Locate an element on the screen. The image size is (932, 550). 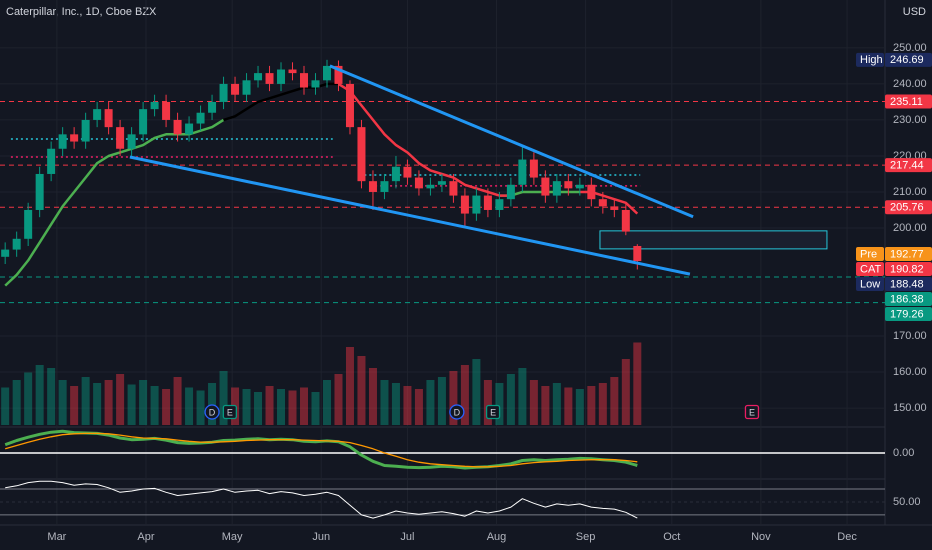
currency: USD is located at coordinates (914, 12).